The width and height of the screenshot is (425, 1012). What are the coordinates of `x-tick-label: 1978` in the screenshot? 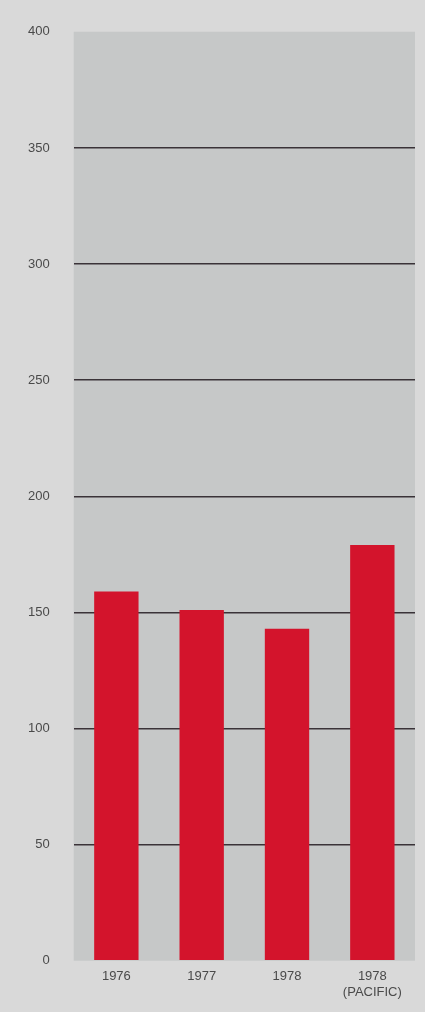 It's located at (287, 976).